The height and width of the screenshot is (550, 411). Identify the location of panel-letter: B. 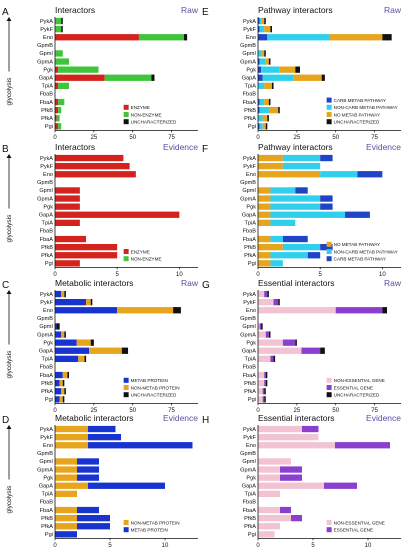
(5, 149).